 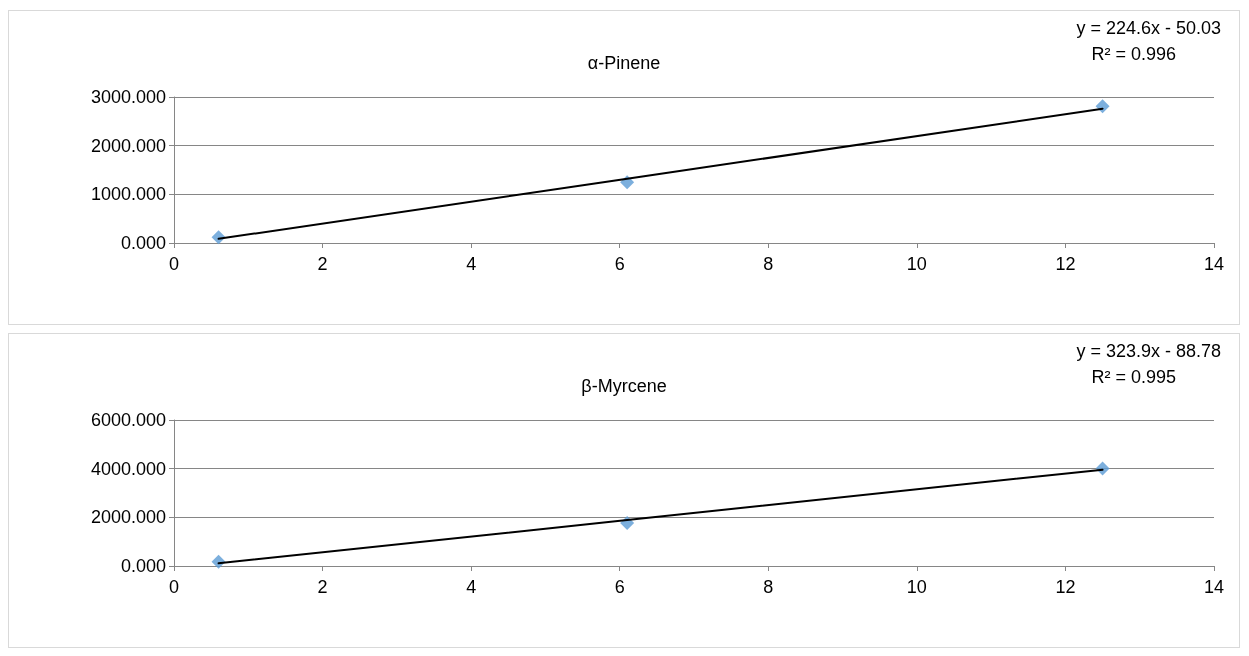 I want to click on y-tick-label: 1000.000, so click(x=128, y=194).